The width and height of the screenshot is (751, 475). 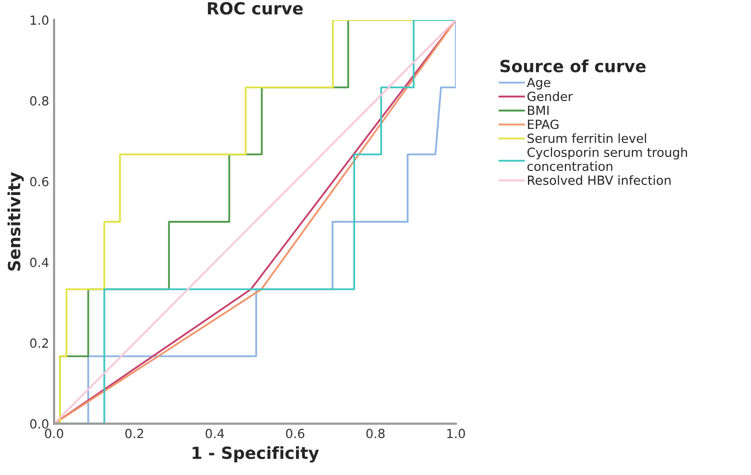 I want to click on y-tick-label: 0.2, so click(x=39, y=343).